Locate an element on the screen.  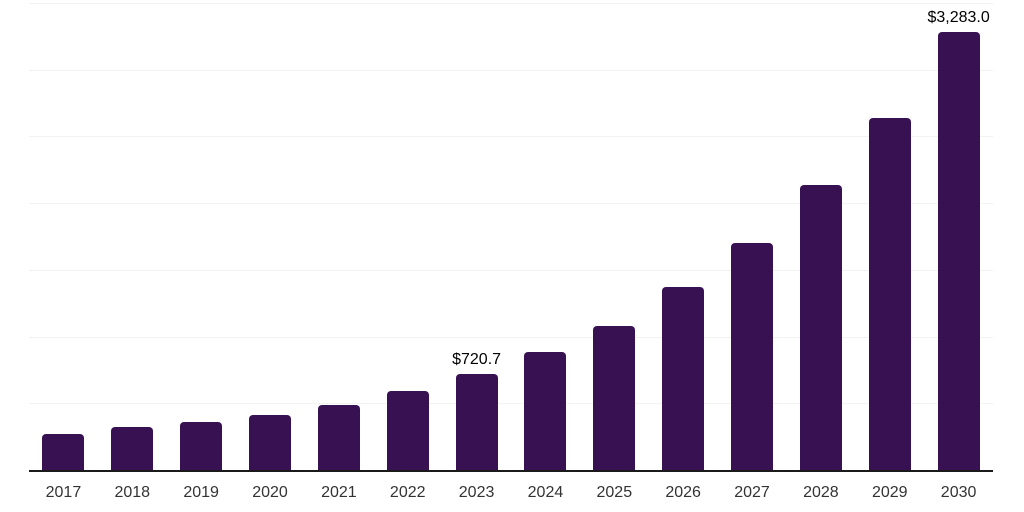
x-axis-line is located at coordinates (511, 471).